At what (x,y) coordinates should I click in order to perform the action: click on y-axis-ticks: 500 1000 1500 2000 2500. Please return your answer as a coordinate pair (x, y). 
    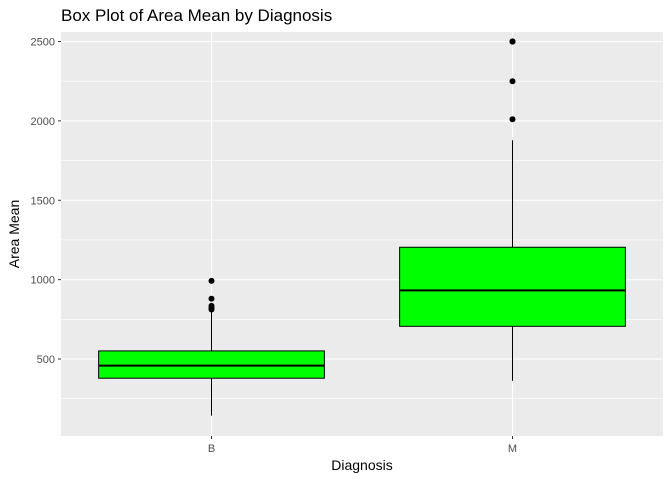
    Looking at the image, I should click on (46, 201).